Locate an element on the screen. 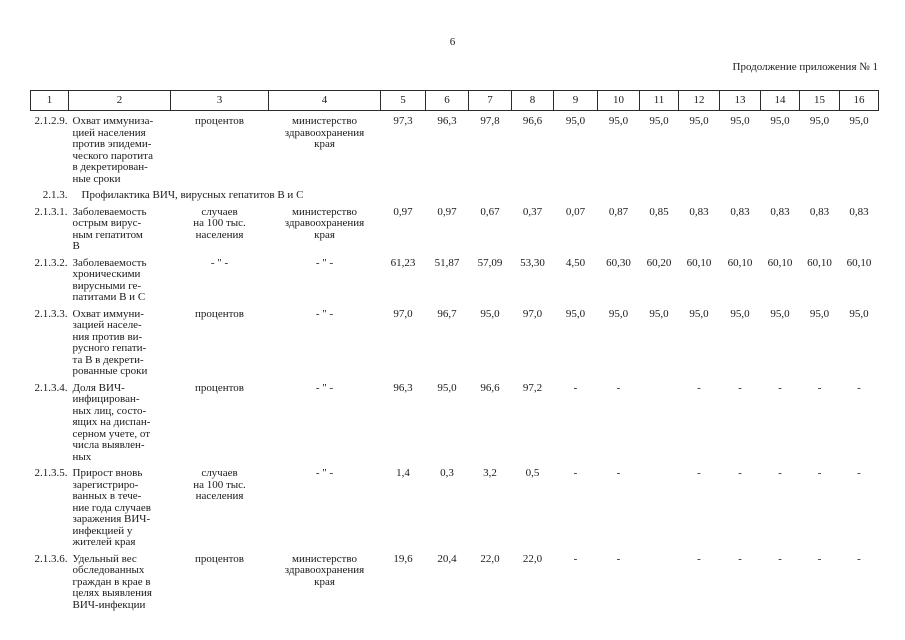 This screenshot has height=640, width=905. value-cell: 97,0 is located at coordinates (532, 313).